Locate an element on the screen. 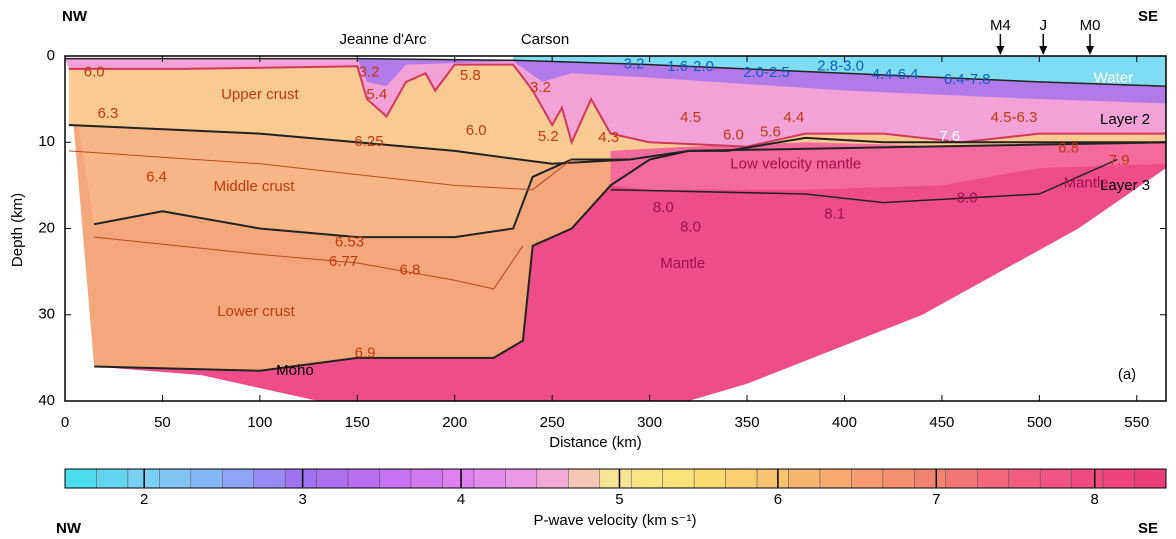  velocity-label: 5.4 is located at coordinates (376, 94).